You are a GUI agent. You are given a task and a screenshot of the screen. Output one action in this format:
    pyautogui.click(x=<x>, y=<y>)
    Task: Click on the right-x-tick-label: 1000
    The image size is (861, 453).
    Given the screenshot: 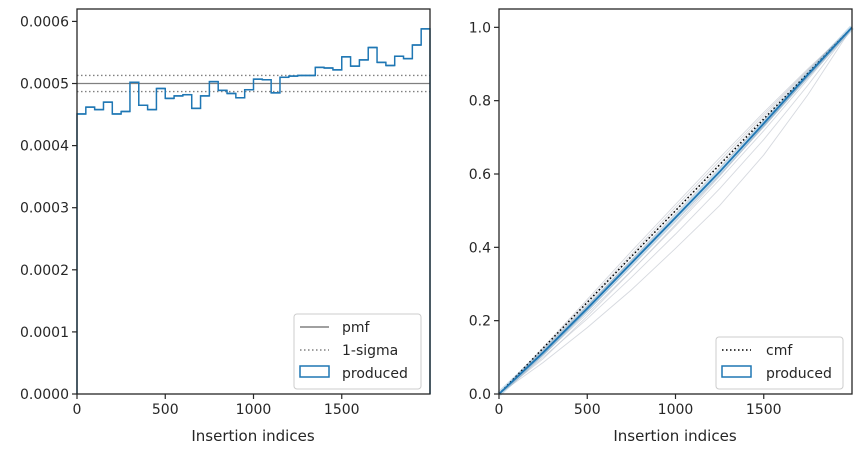 What is the action you would take?
    pyautogui.click(x=676, y=410)
    